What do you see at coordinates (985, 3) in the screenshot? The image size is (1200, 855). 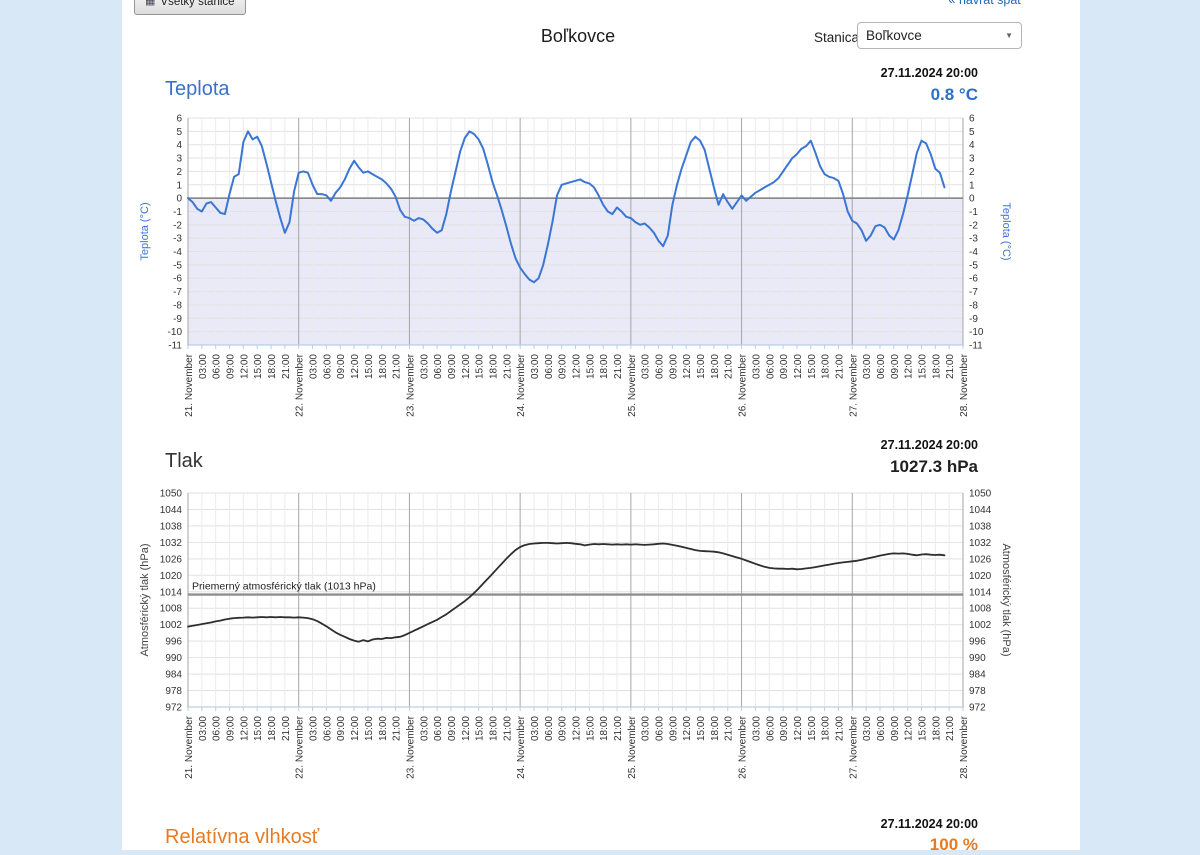 I see `back-link: « návrat späť` at bounding box center [985, 3].